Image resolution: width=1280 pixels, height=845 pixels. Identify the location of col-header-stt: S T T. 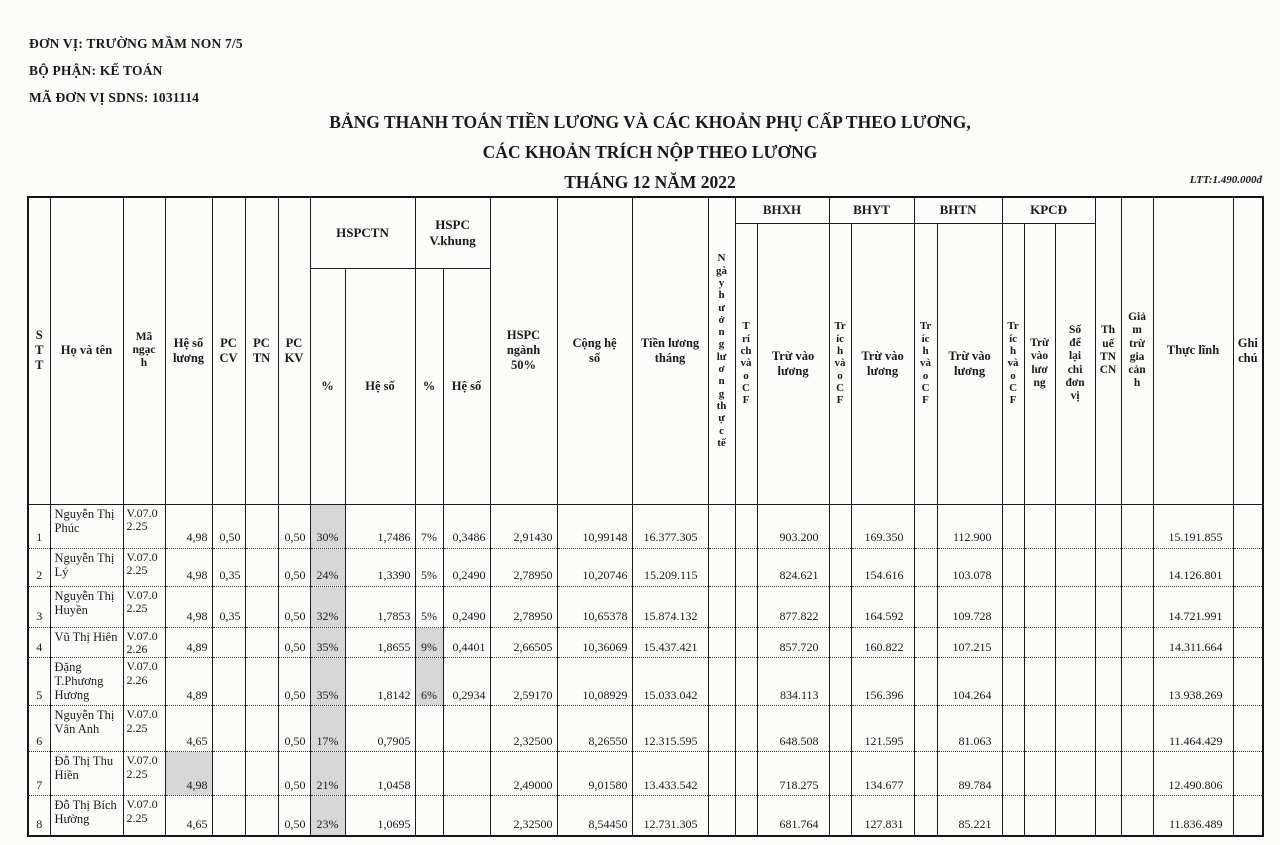
(39, 350).